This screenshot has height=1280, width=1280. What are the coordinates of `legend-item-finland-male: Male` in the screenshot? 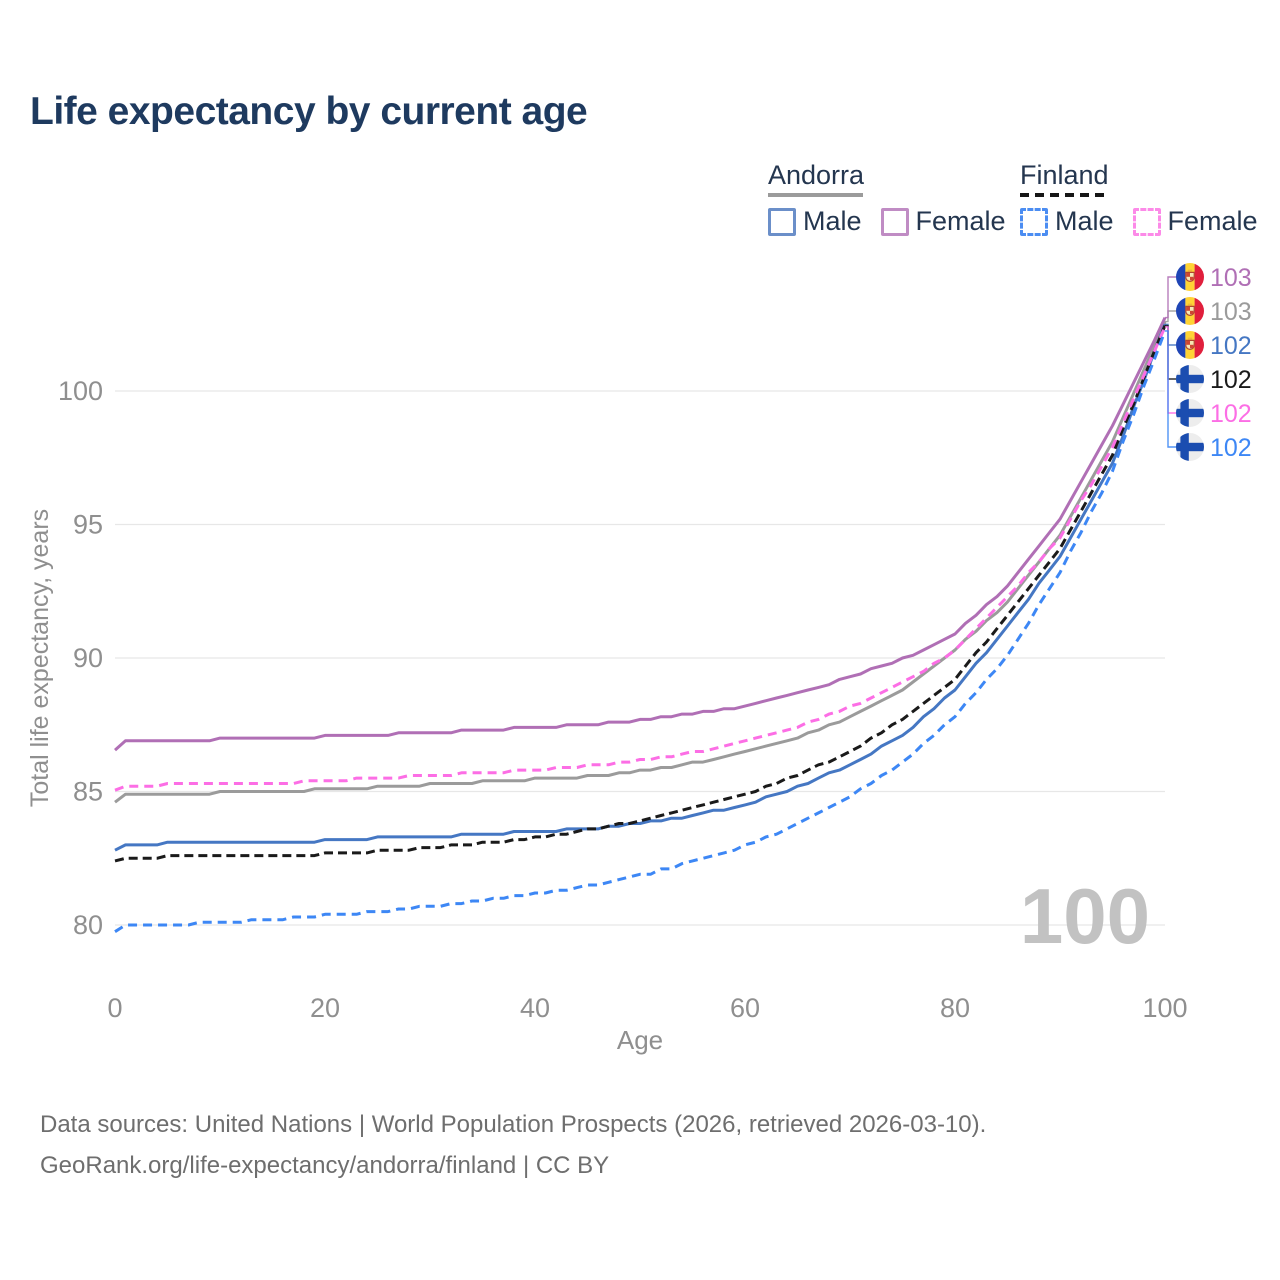 It's located at (1067, 221).